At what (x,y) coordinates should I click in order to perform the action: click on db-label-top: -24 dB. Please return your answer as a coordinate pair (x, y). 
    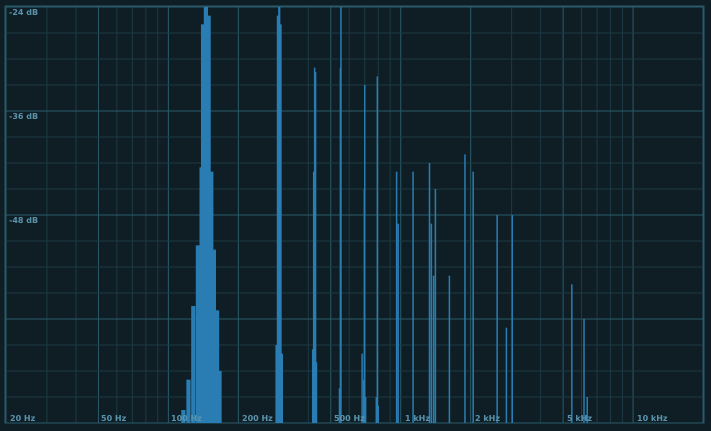
    Looking at the image, I should click on (23, 12).